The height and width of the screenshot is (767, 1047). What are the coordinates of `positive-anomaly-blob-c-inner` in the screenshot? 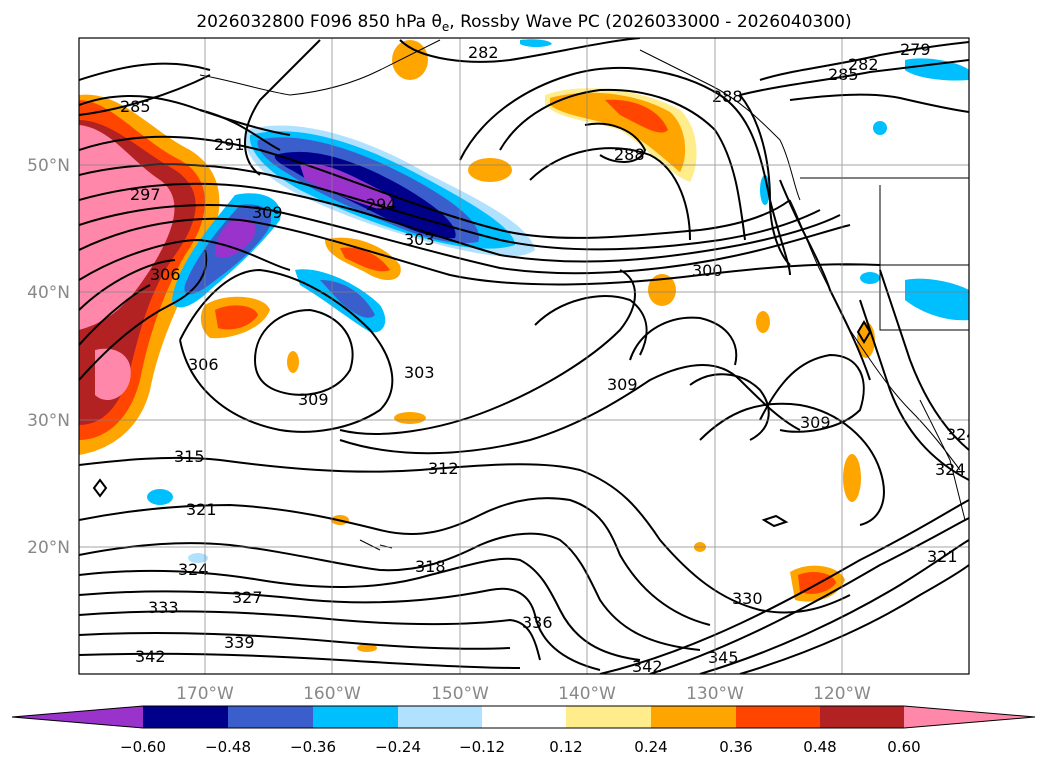 It's located at (636, 116).